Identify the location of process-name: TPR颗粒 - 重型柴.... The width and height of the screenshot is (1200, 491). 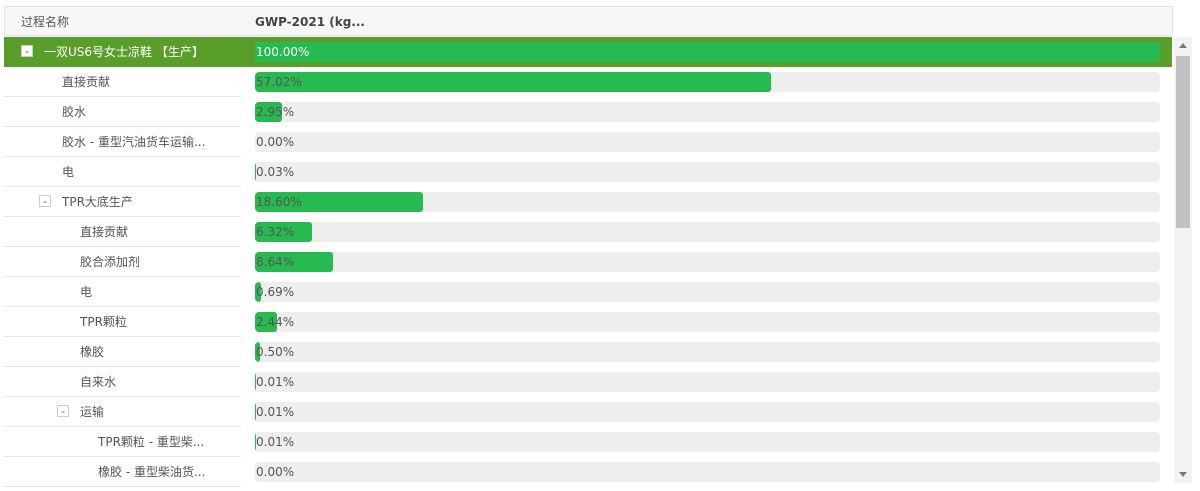
(151, 442).